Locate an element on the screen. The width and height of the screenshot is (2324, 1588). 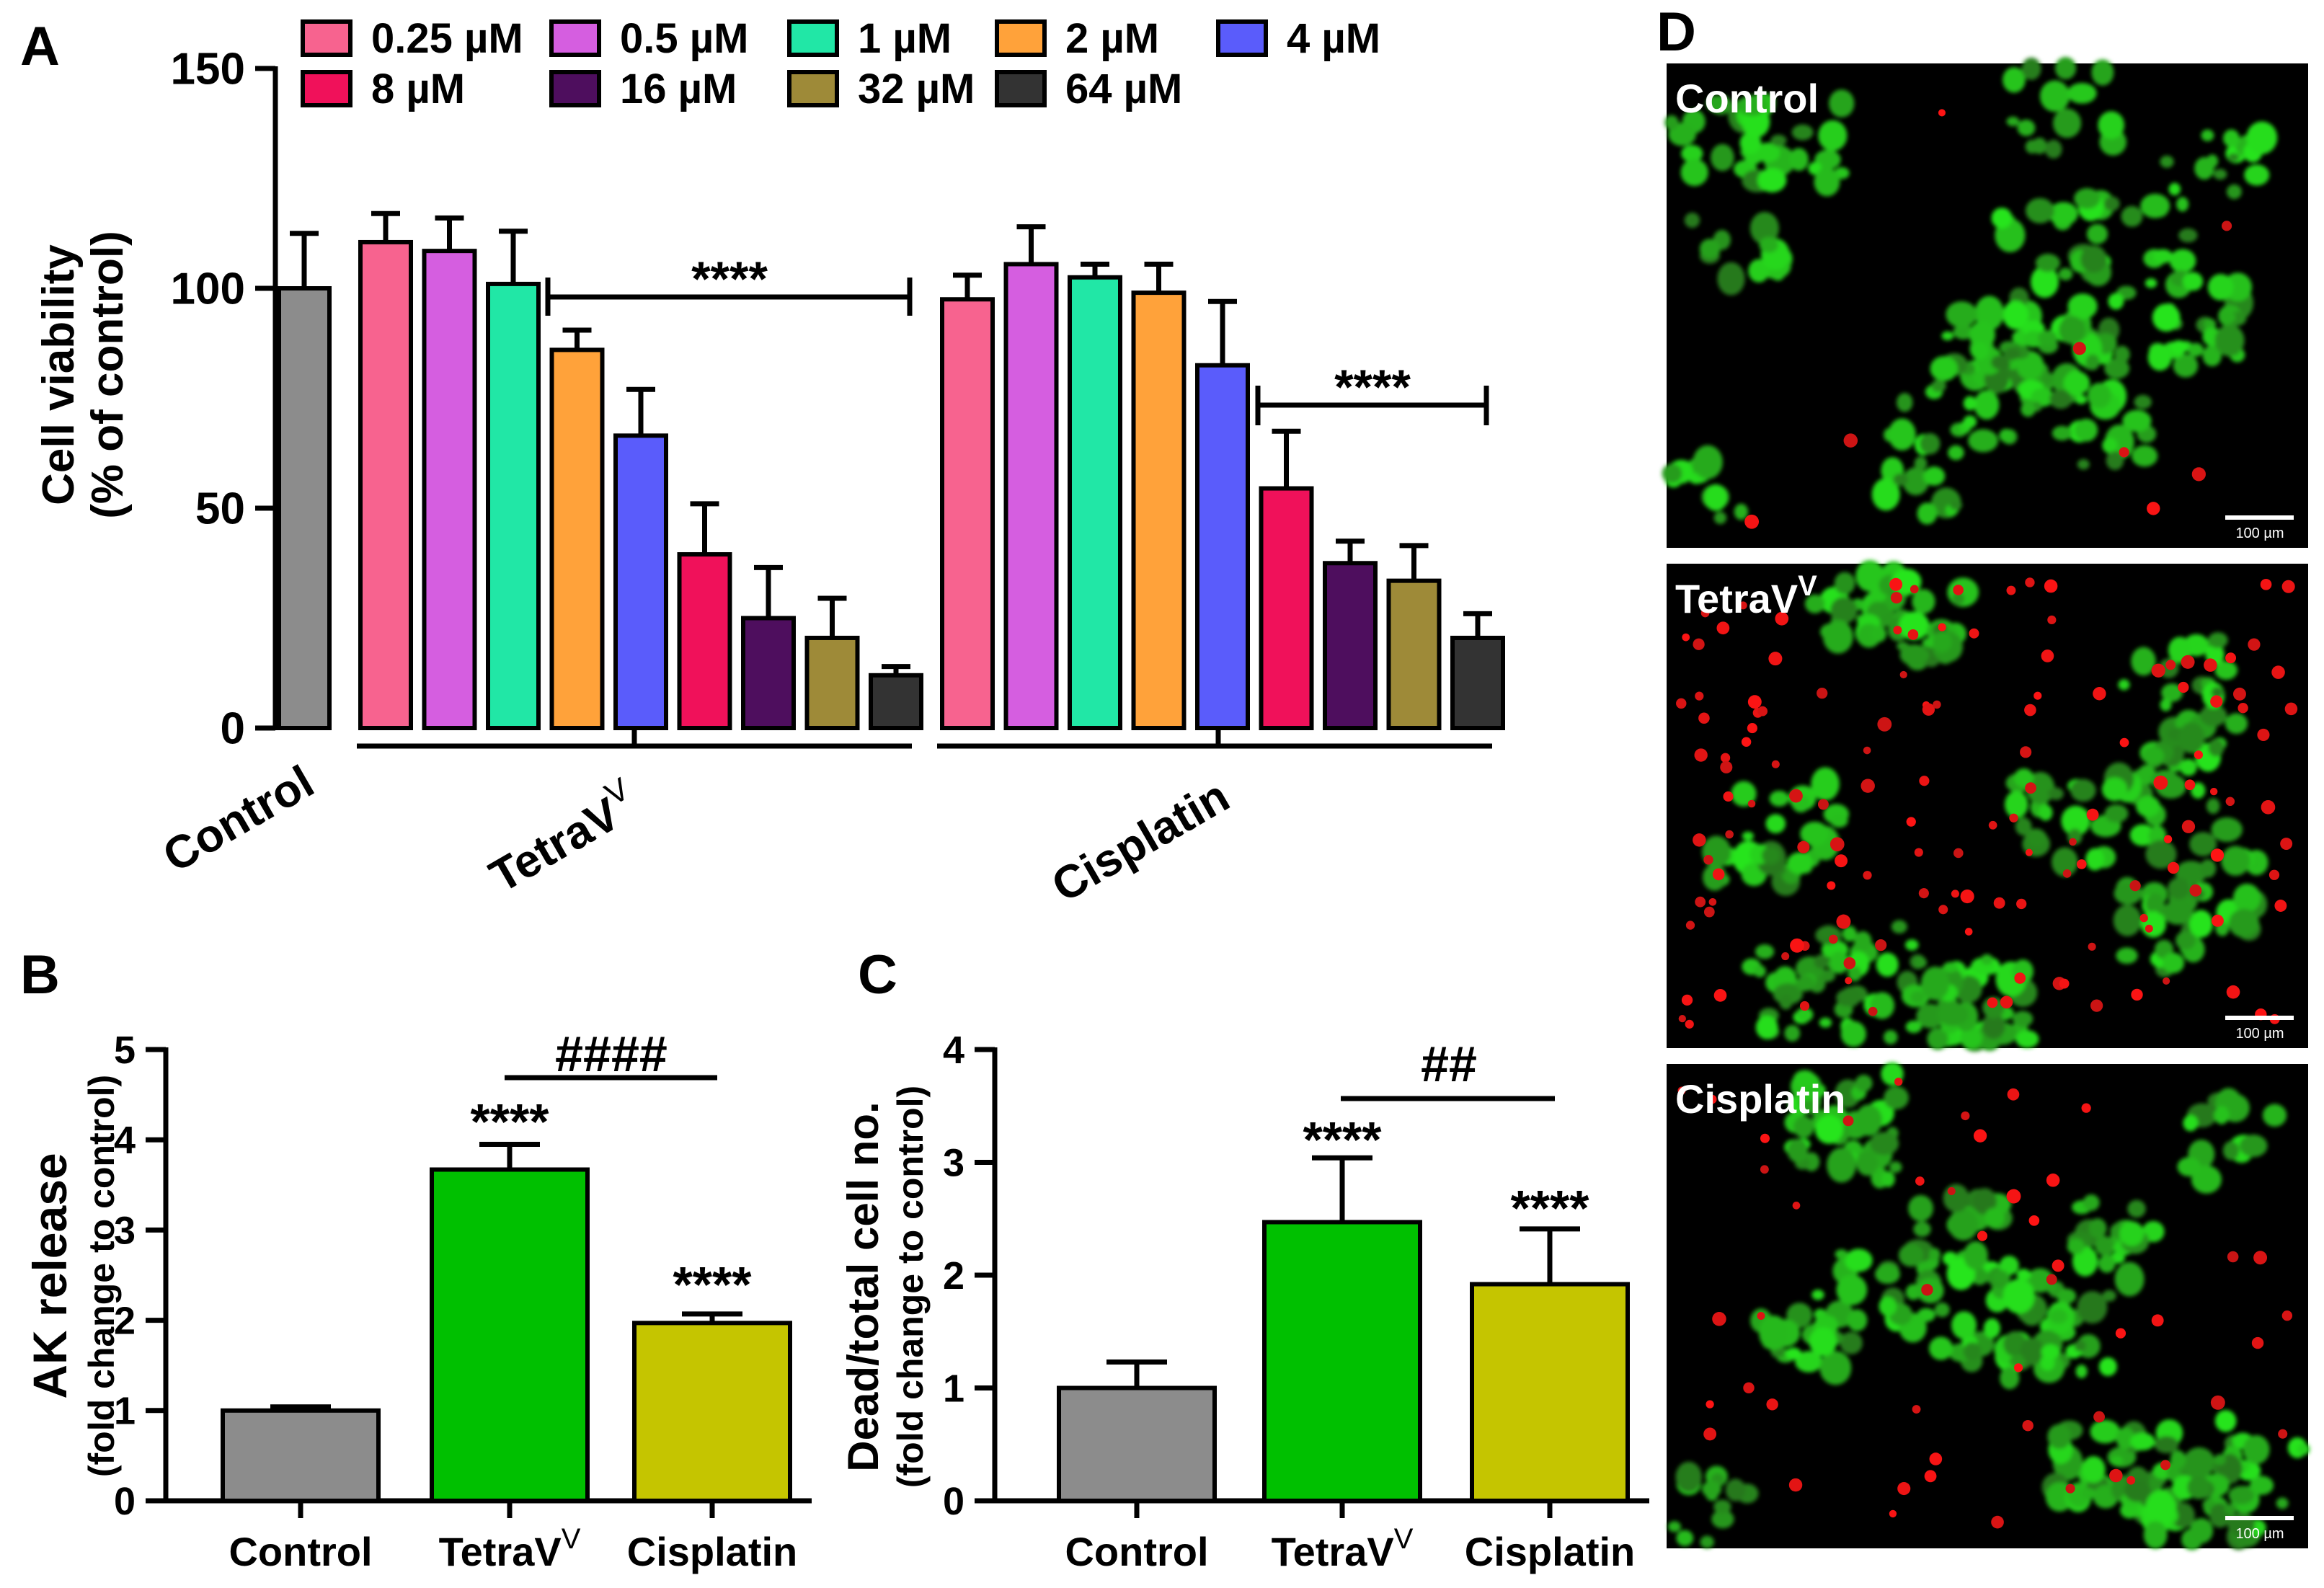
cisplatin-significance-stars: **** is located at coordinates (1372, 387).